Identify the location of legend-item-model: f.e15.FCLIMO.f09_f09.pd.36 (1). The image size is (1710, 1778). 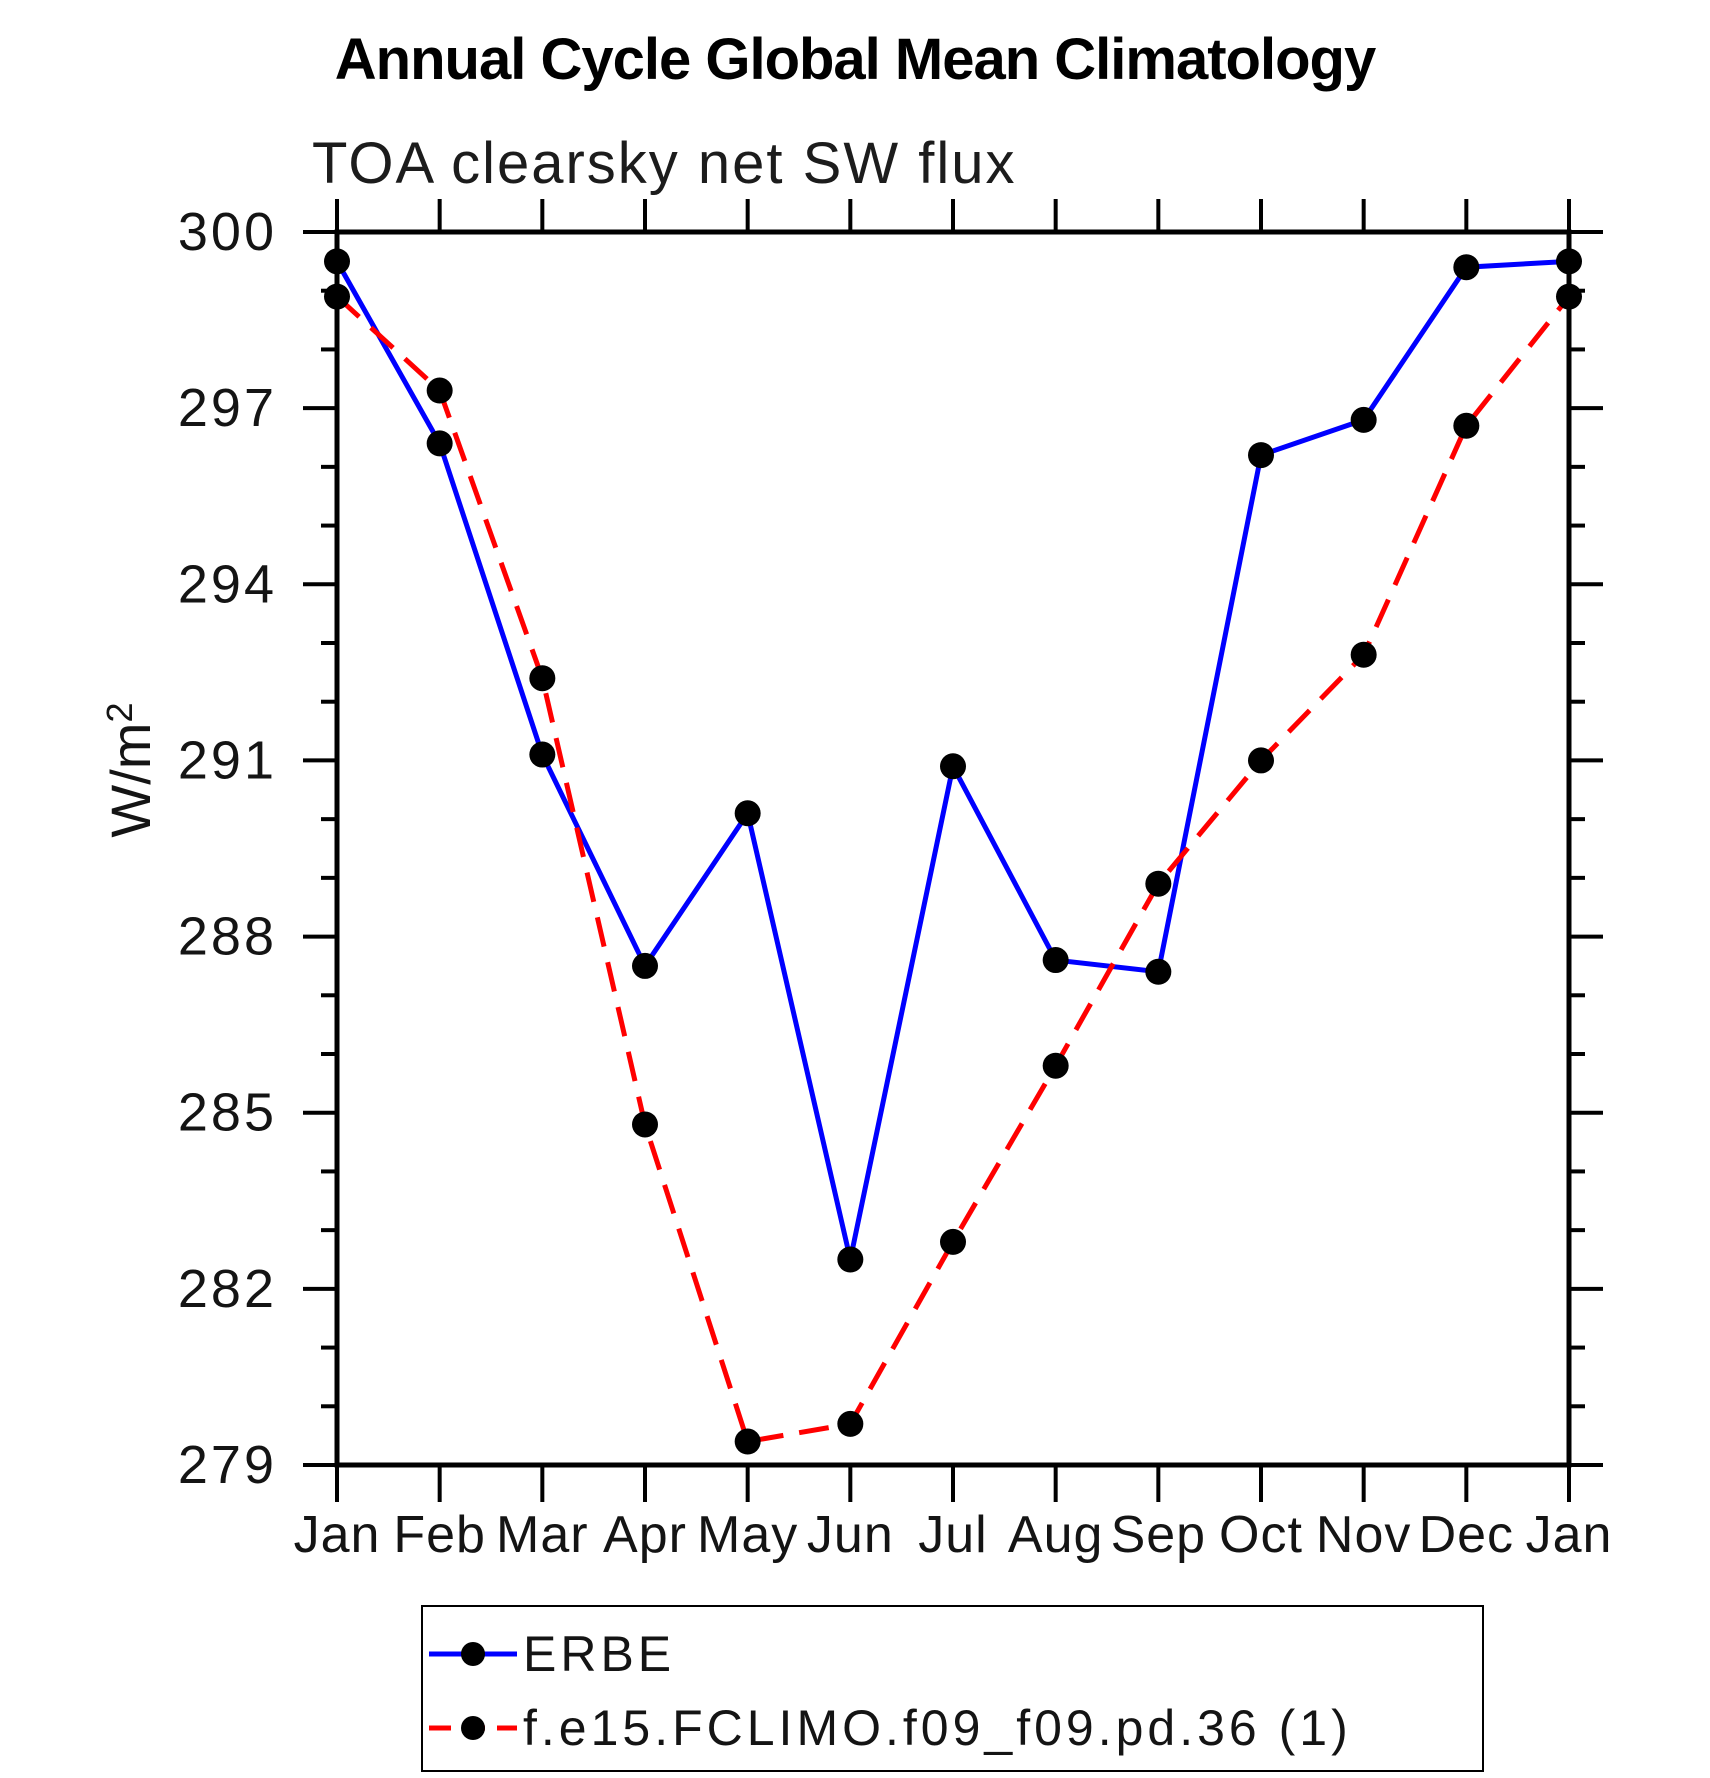
(889, 1728).